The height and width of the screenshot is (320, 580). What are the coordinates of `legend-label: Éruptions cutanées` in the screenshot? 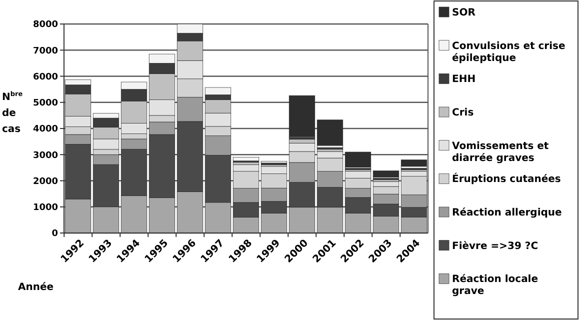 It's located at (506, 179).